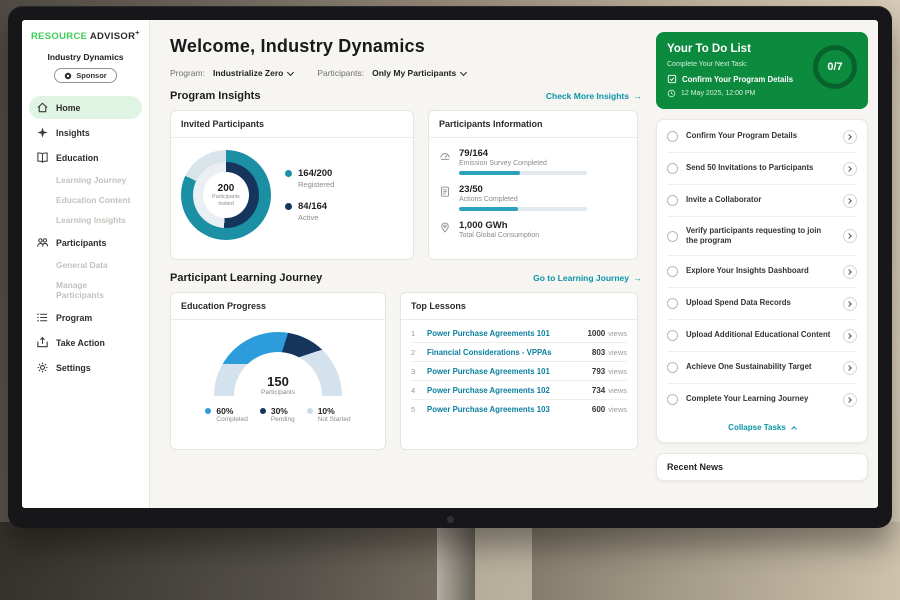  I want to click on todo-task-item: Invite a Collaborator, so click(762, 201).